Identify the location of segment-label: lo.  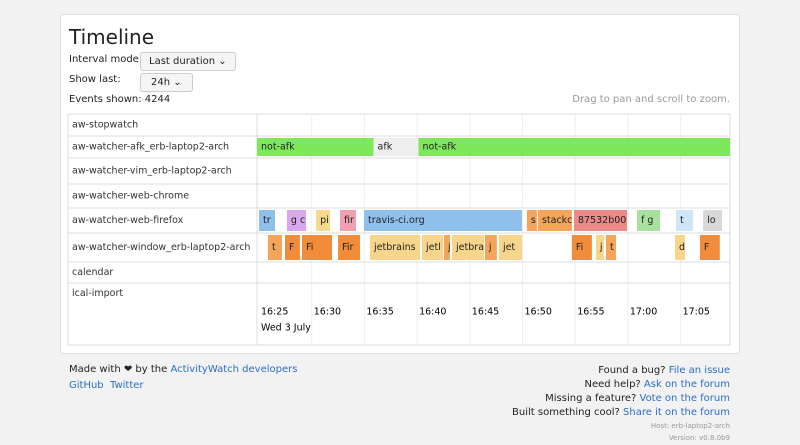
(711, 220).